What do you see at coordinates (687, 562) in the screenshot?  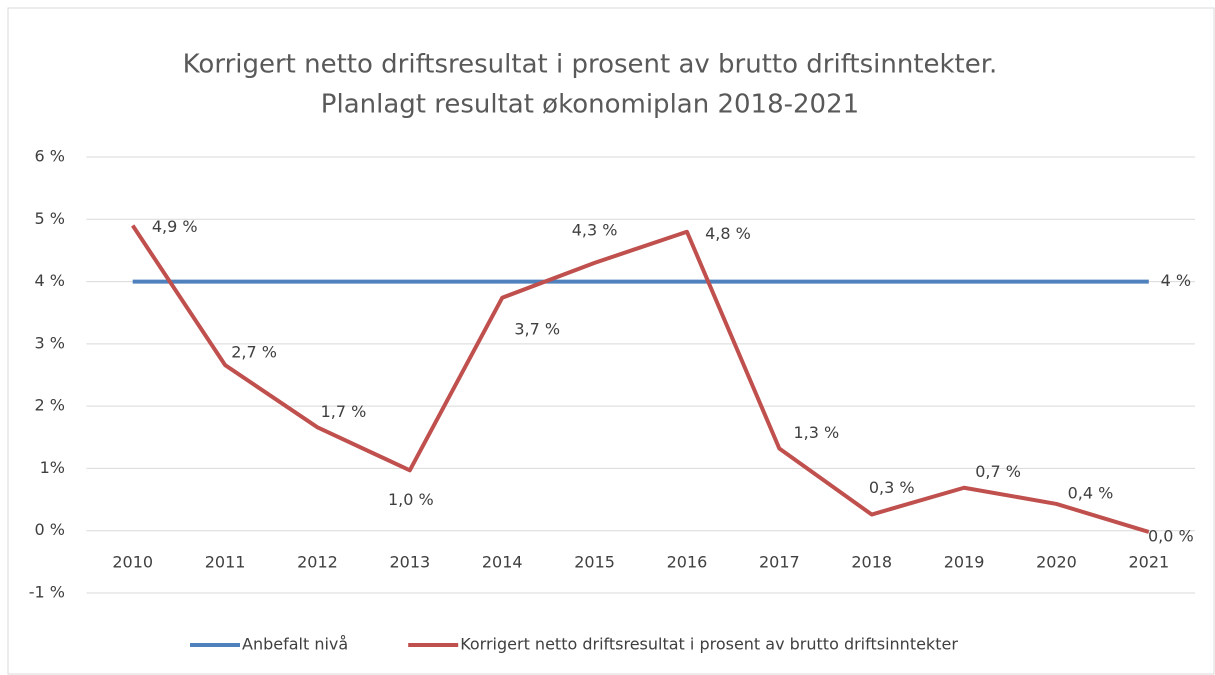 I see `x-tick-label: 2016` at bounding box center [687, 562].